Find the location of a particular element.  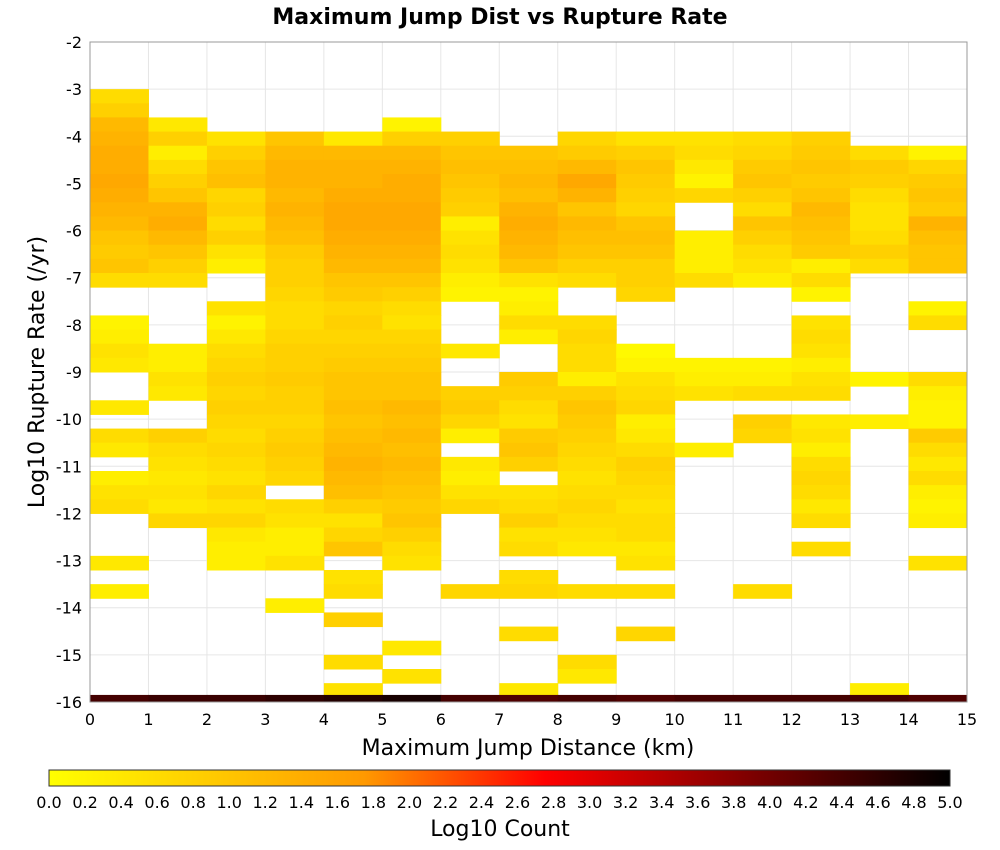

x-tick-label: 14 is located at coordinates (908, 719).